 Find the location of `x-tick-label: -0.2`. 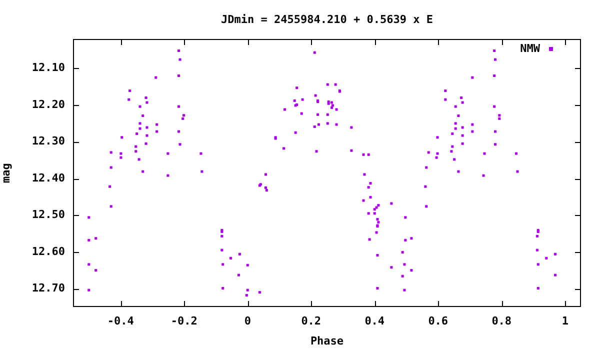

x-tick-label: -0.2 is located at coordinates (184, 321).